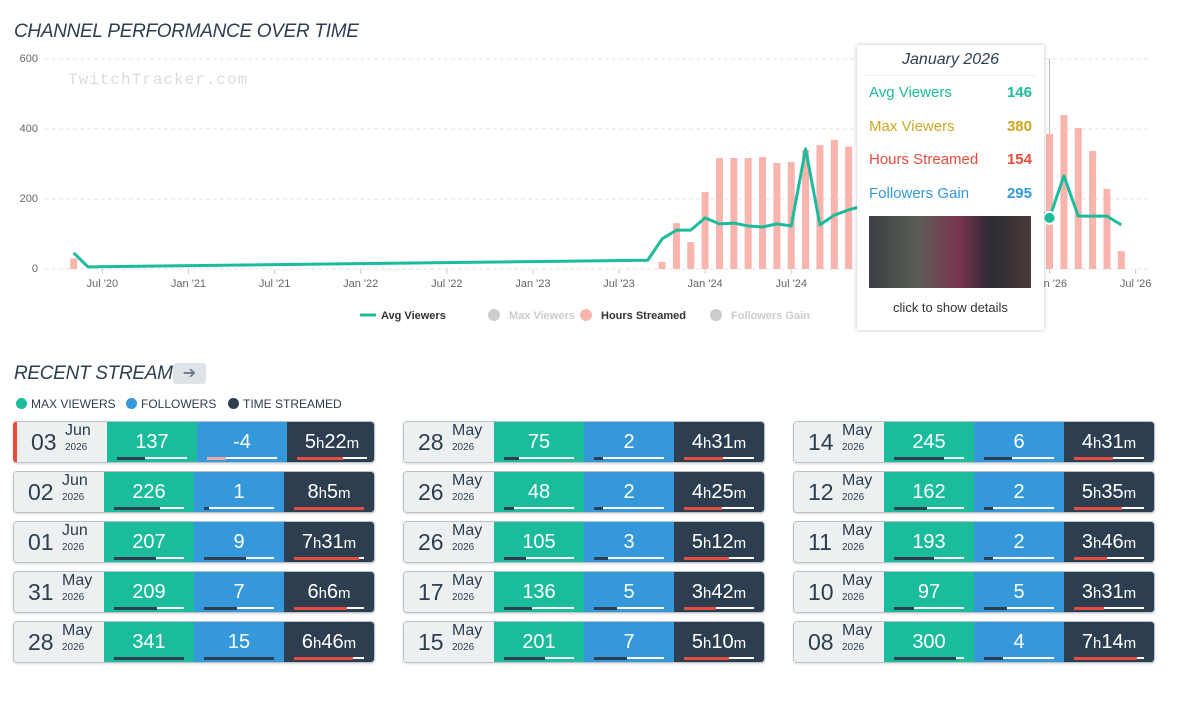 This screenshot has height=702, width=1200. What do you see at coordinates (332, 442) in the screenshot?
I see `time-value: 5h22m` at bounding box center [332, 442].